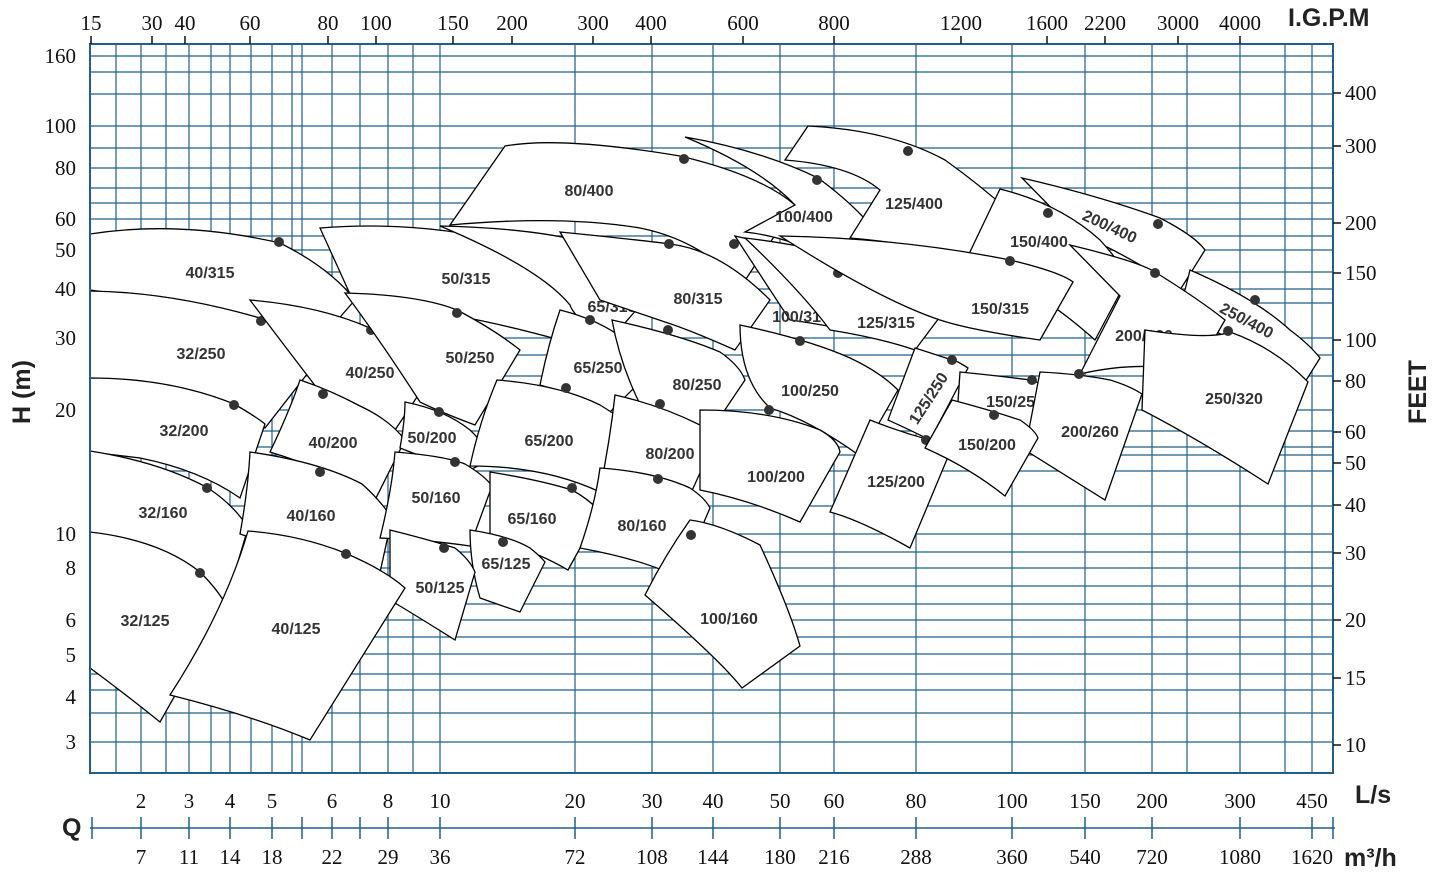 The image size is (1443, 877). What do you see at coordinates (776, 477) in the screenshot?
I see `pump-model-label: 100/200` at bounding box center [776, 477].